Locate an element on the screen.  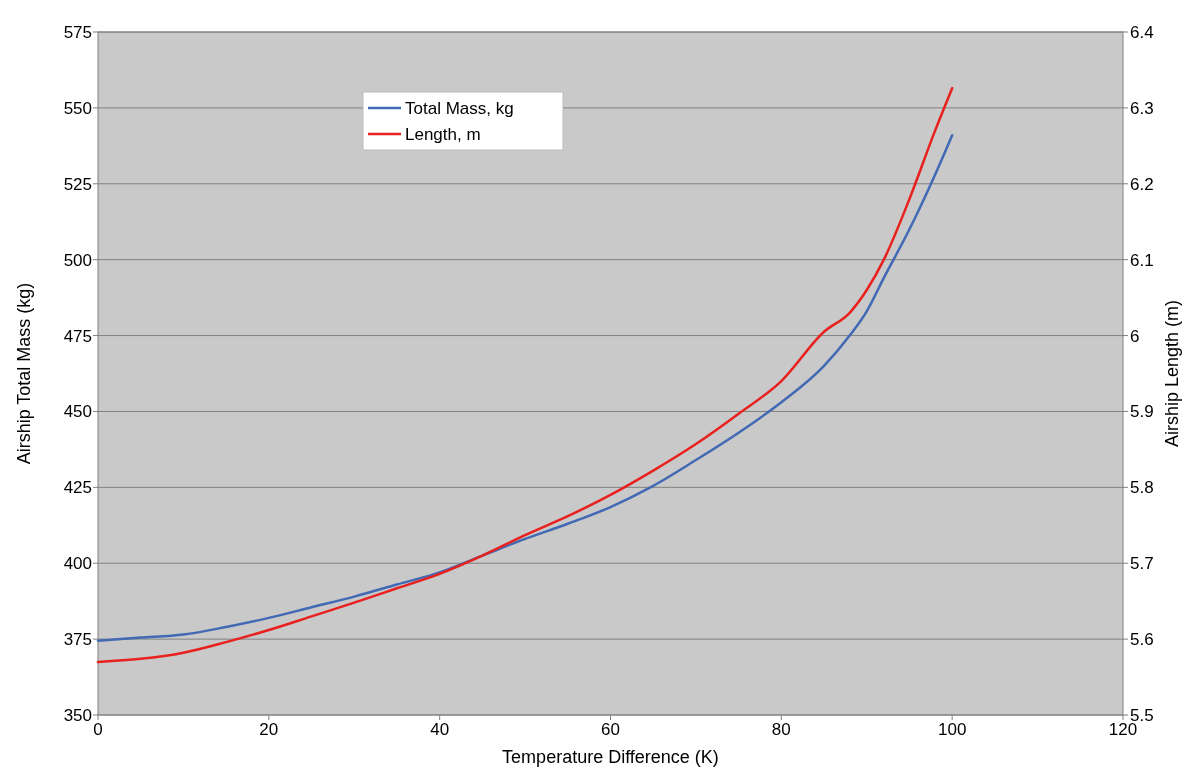
y-tick-label: 500 is located at coordinates (77, 260).